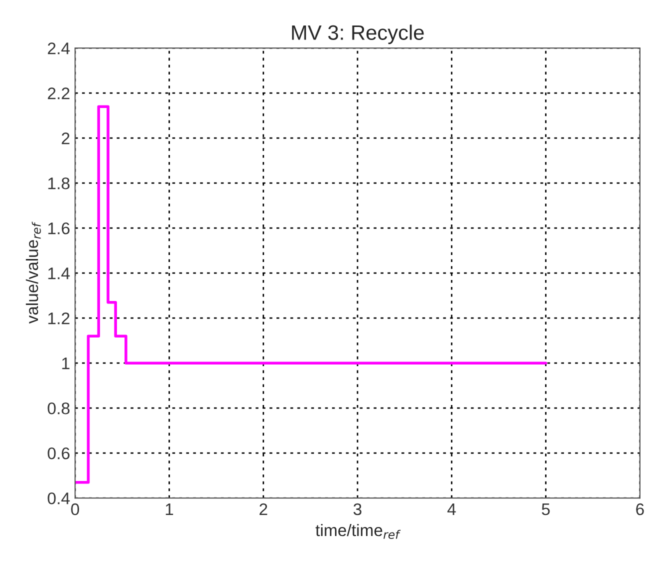 This screenshot has width=653, height=566. I want to click on x-tick-label: 1, so click(170, 510).